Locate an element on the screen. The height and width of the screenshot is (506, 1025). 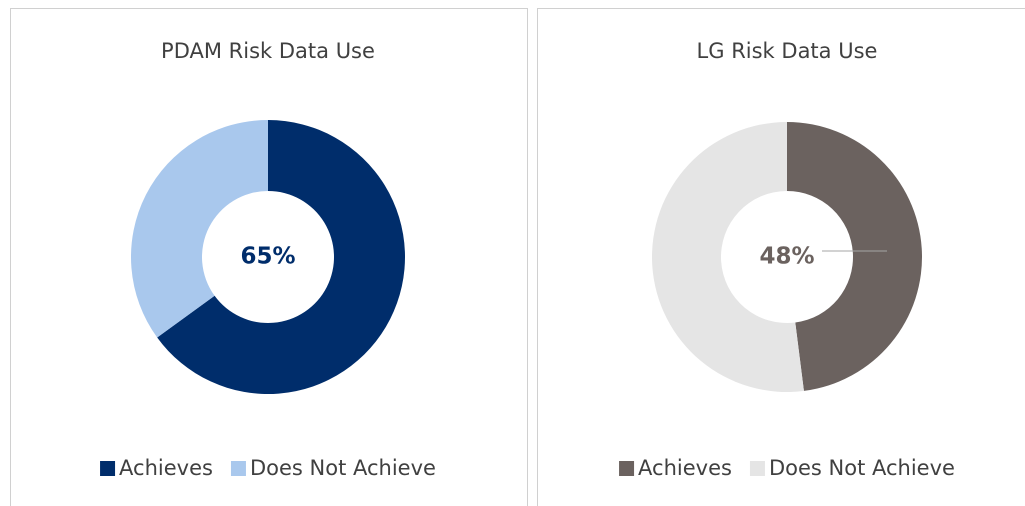
center-label: 48% is located at coordinates (786, 257).